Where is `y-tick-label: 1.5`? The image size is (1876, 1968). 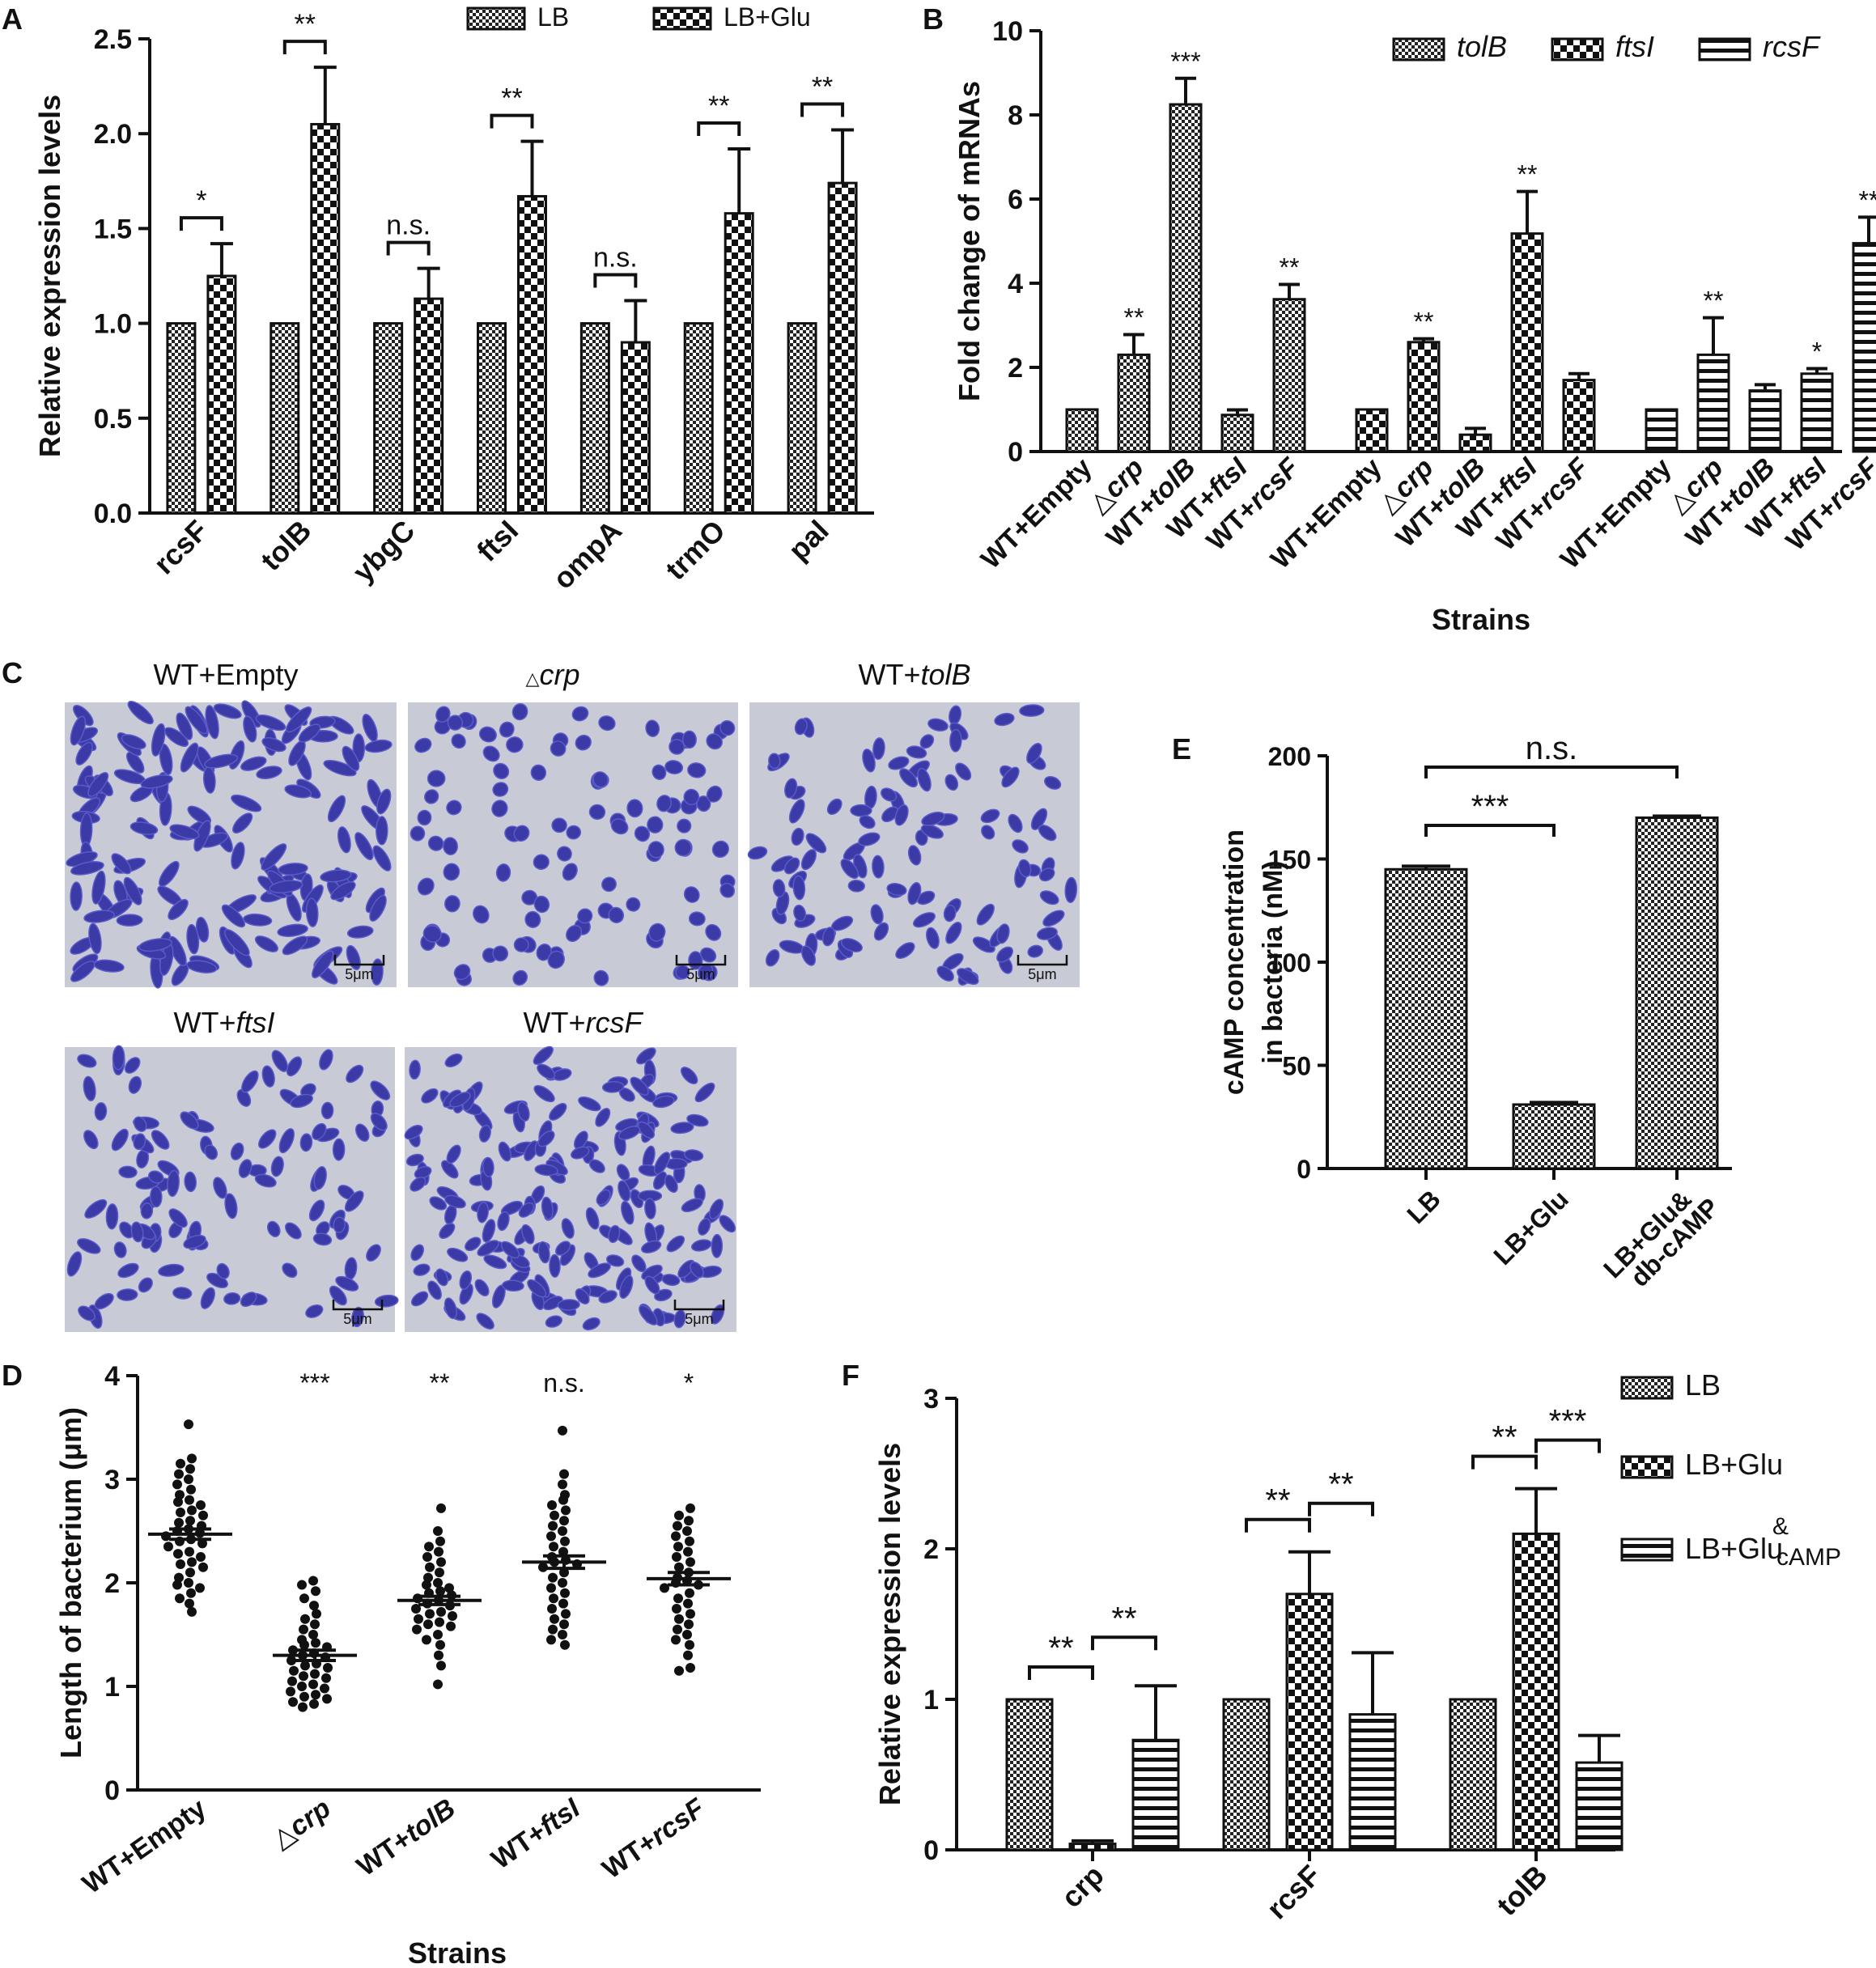 y-tick-label: 1.5 is located at coordinates (113, 229).